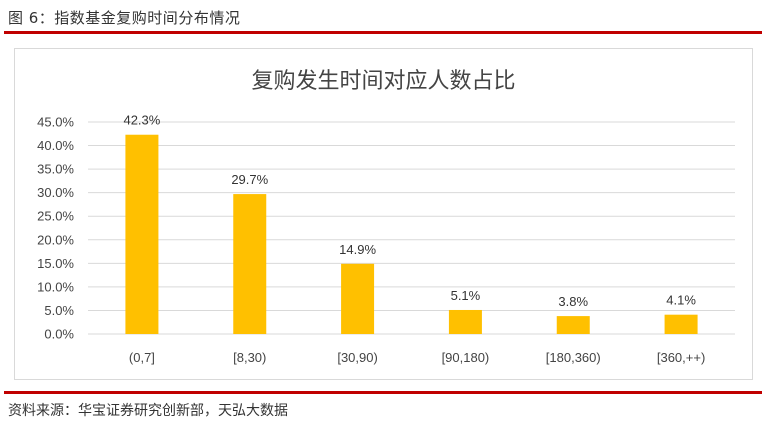 The height and width of the screenshot is (433, 770). What do you see at coordinates (55, 145) in the screenshot?
I see `y-tick-label: 40.0%` at bounding box center [55, 145].